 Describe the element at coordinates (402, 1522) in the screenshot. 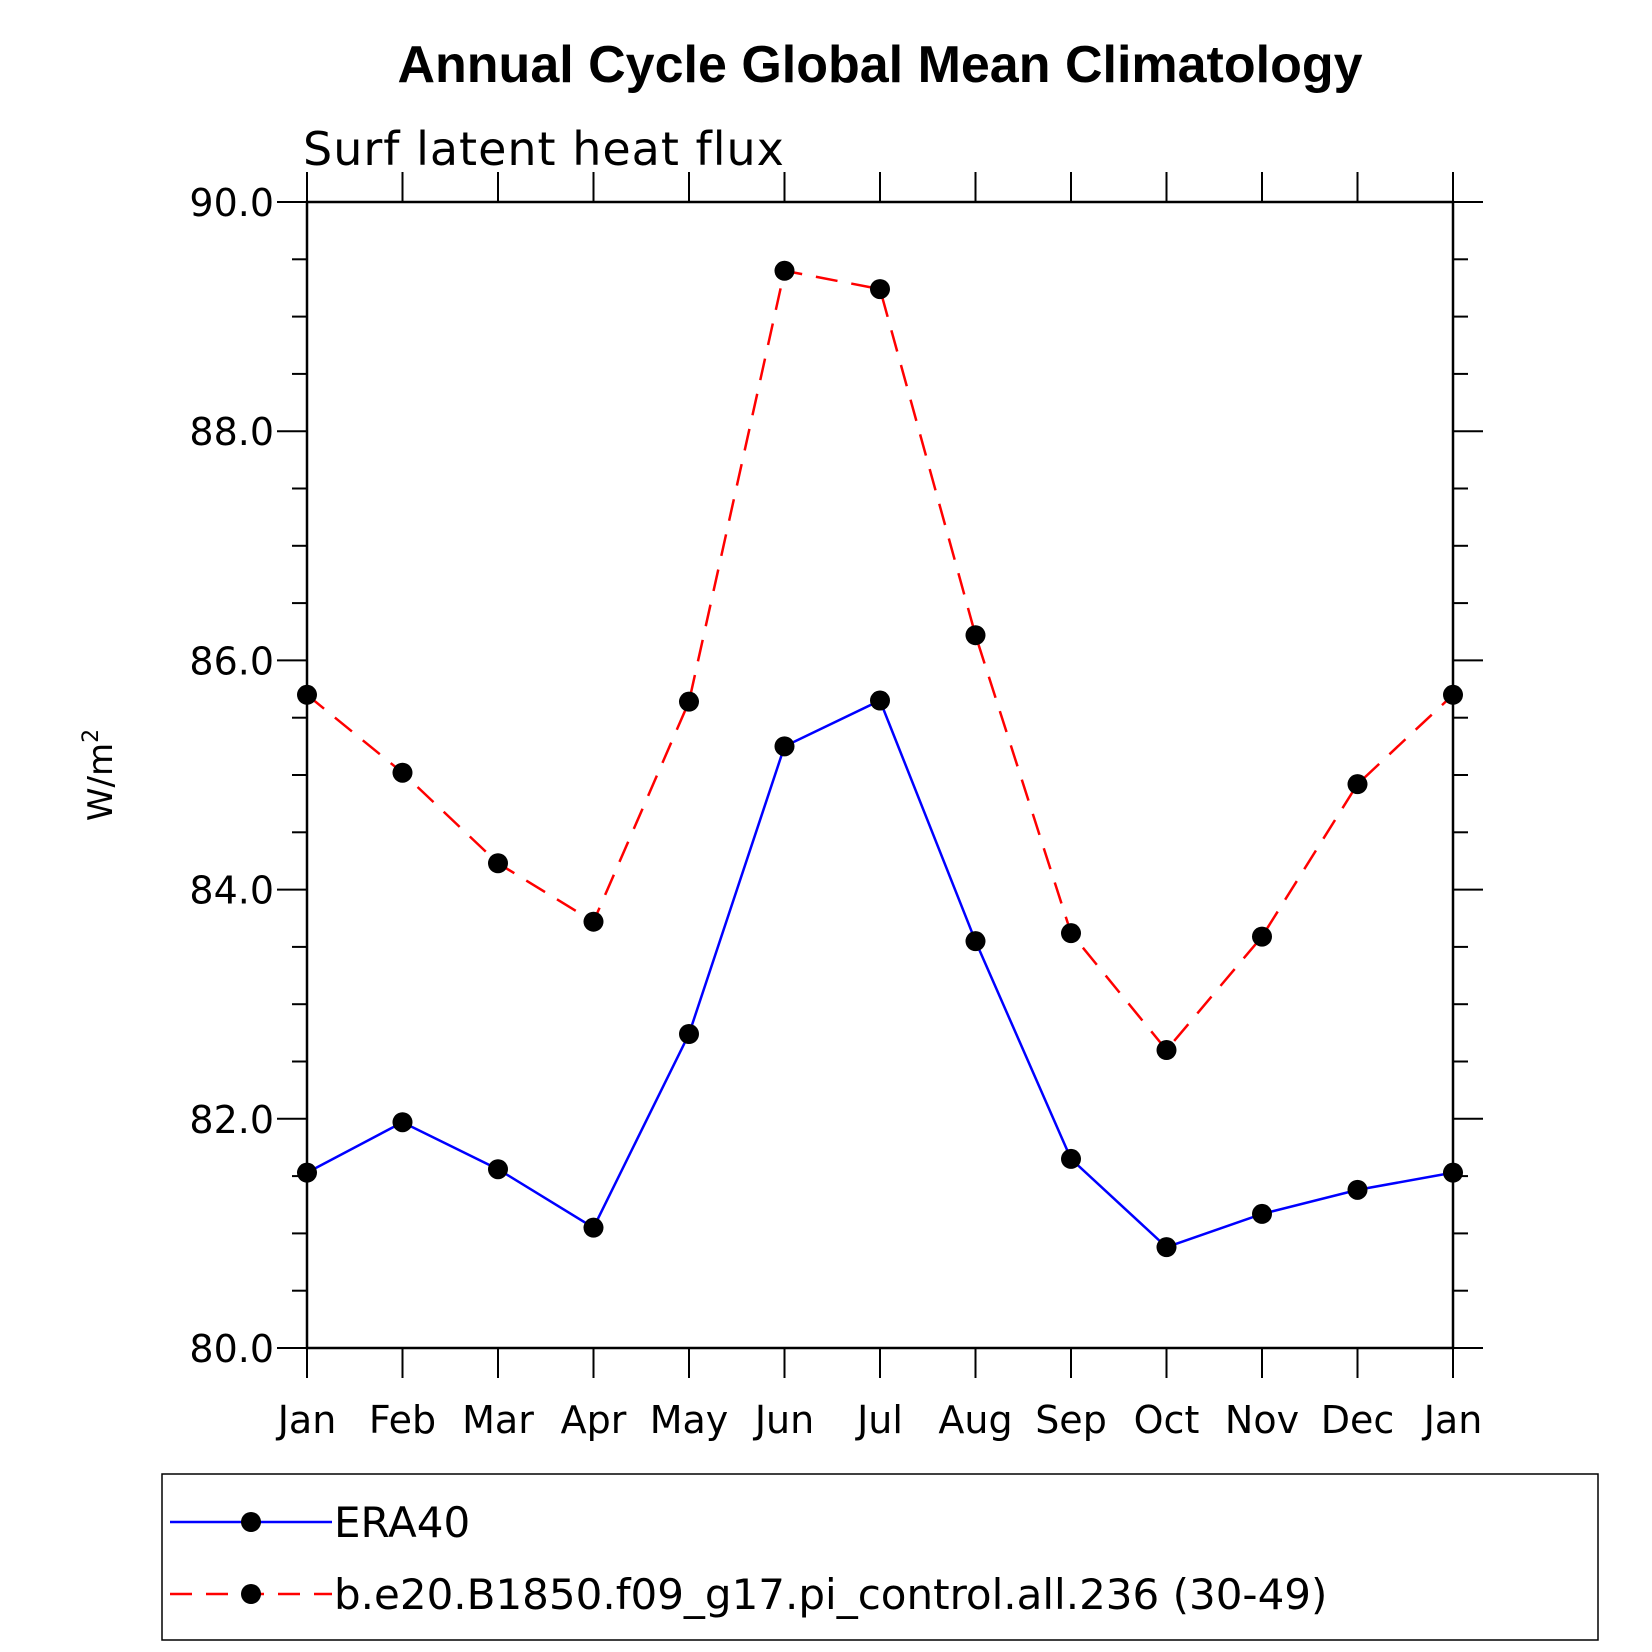

I see `legend-label-era40: ERA40` at that location.